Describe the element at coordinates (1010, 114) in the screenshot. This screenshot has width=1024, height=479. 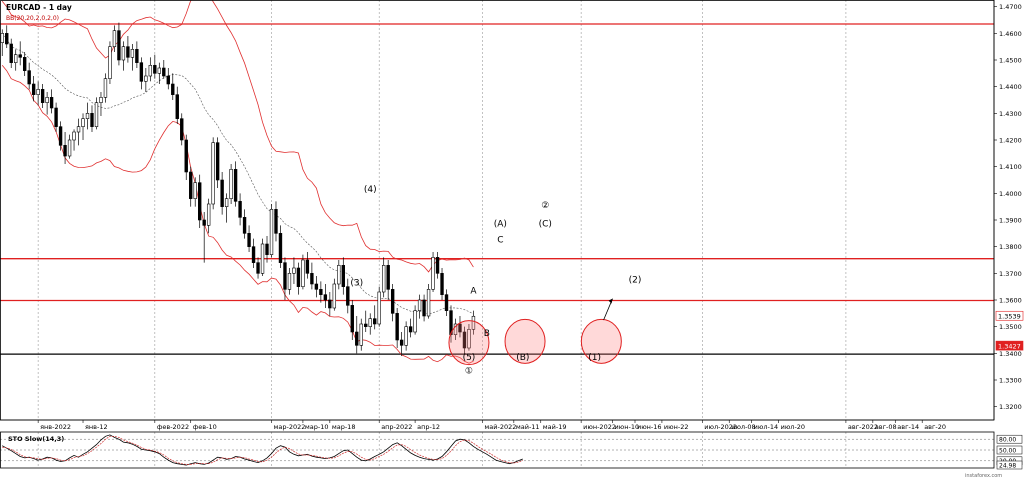
I see `price-tick-label: 1.4300` at that location.